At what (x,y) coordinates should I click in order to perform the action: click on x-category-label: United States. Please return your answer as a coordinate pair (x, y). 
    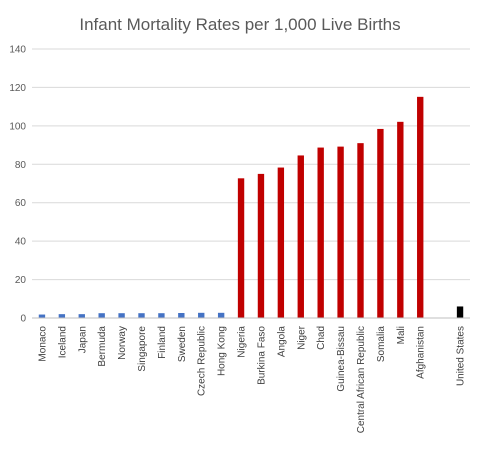
    Looking at the image, I should click on (461, 356).